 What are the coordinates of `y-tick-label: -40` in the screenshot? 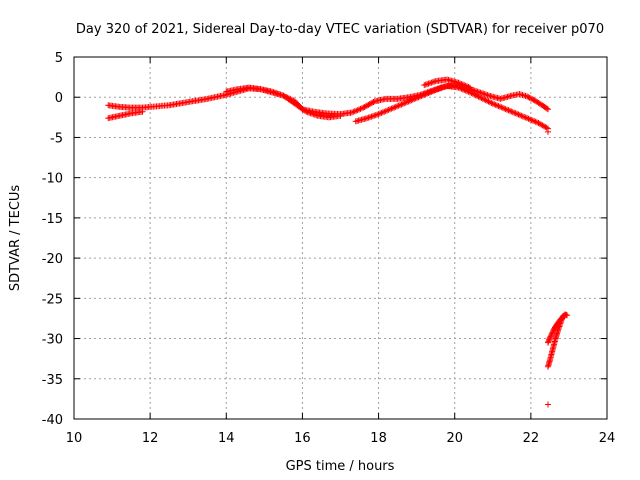 It's located at (52, 420).